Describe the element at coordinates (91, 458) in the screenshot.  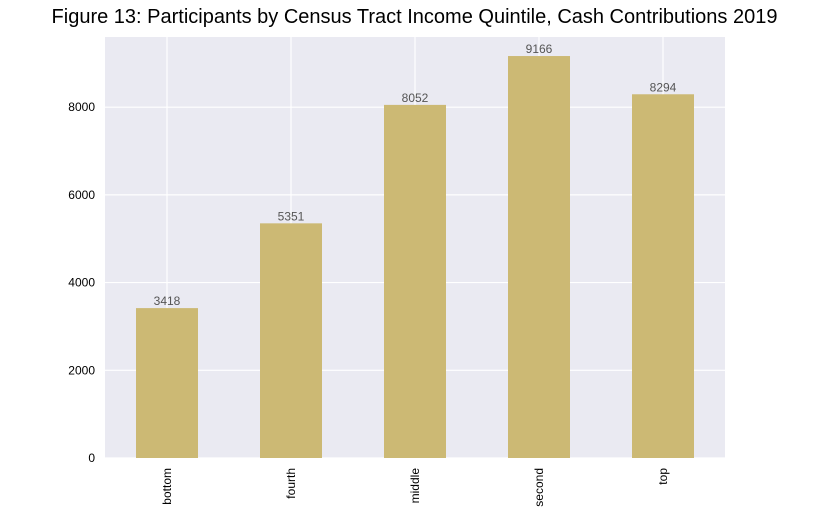
I see `y-tick-label: 0` at that location.